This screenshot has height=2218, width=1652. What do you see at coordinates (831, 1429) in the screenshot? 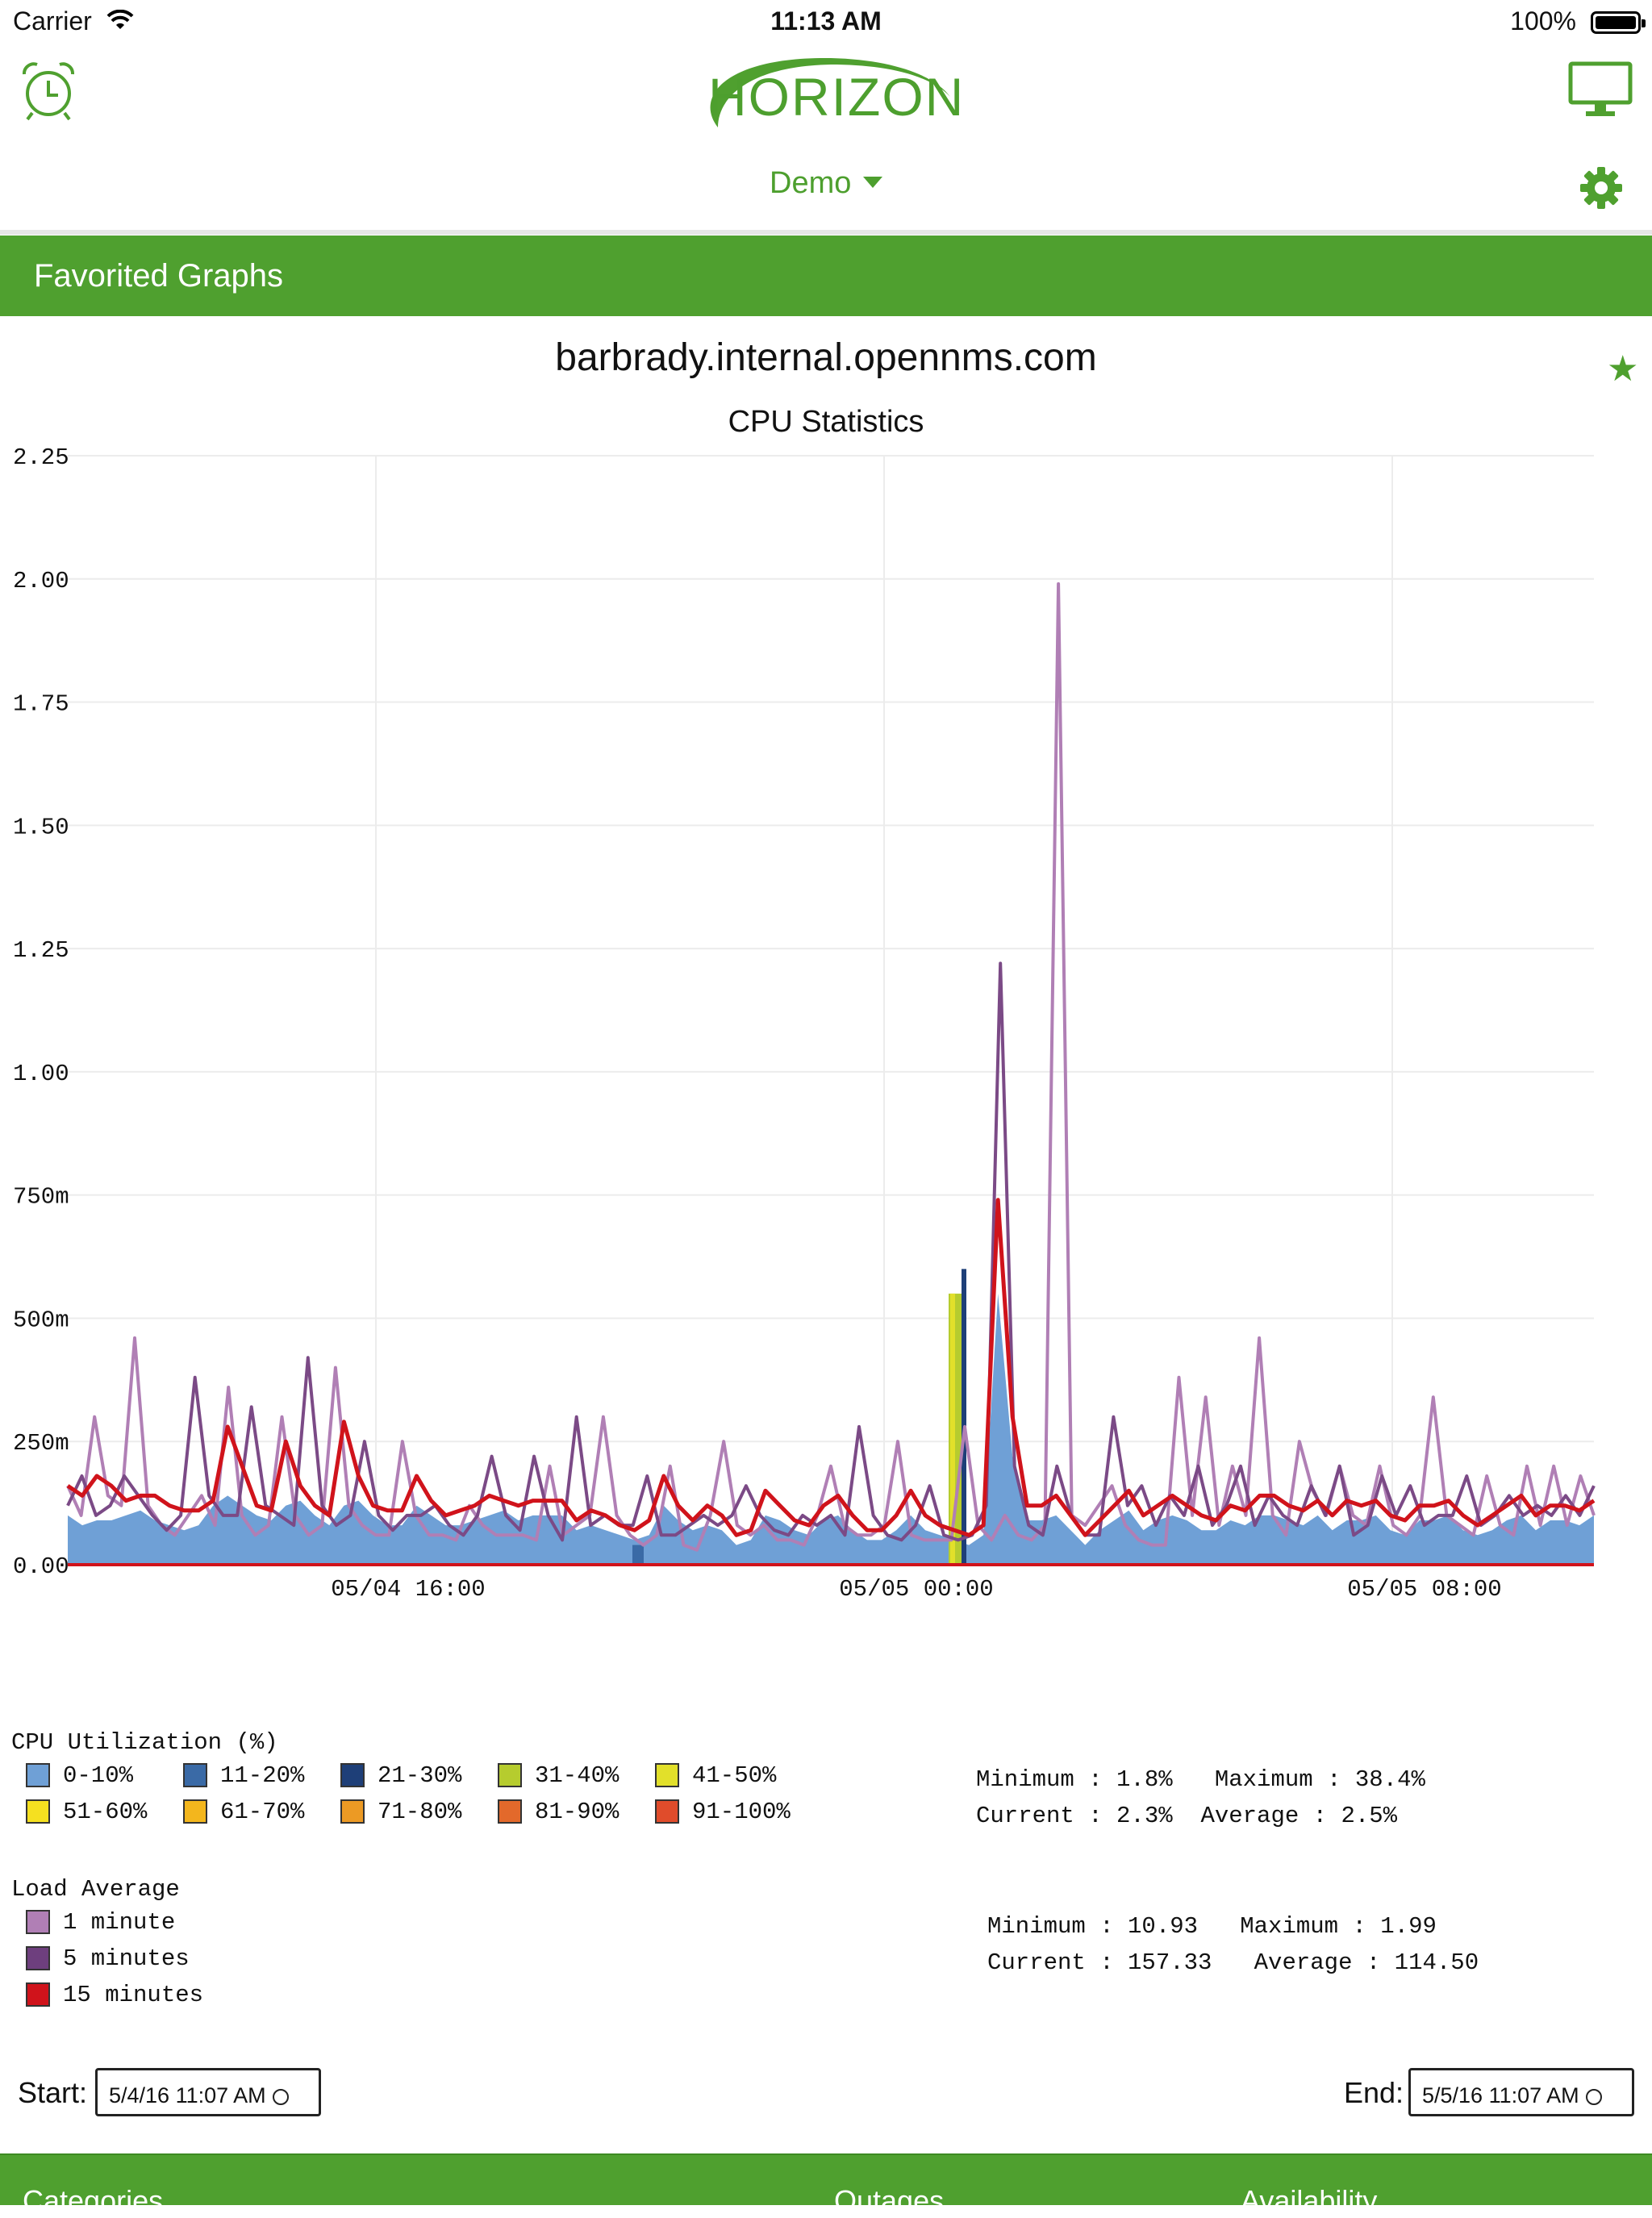
I see `cpu-0-10-area` at bounding box center [831, 1429].